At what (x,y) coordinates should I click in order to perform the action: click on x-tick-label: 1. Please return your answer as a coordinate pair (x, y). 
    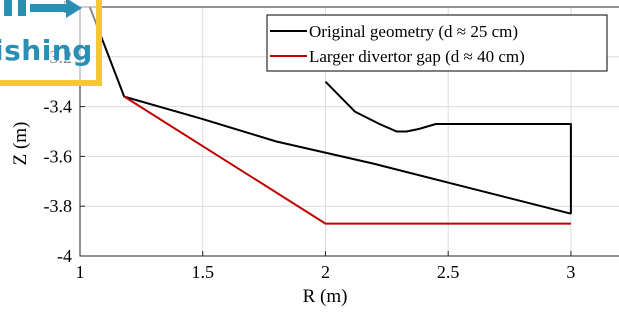
    Looking at the image, I should click on (80, 272).